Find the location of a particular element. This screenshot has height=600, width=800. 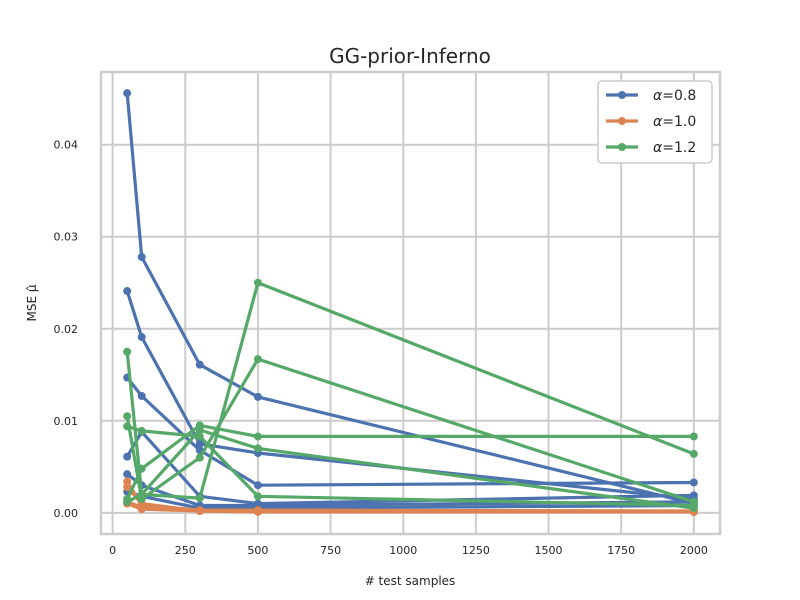

legend-item-2: α=1.0 is located at coordinates (651, 122).